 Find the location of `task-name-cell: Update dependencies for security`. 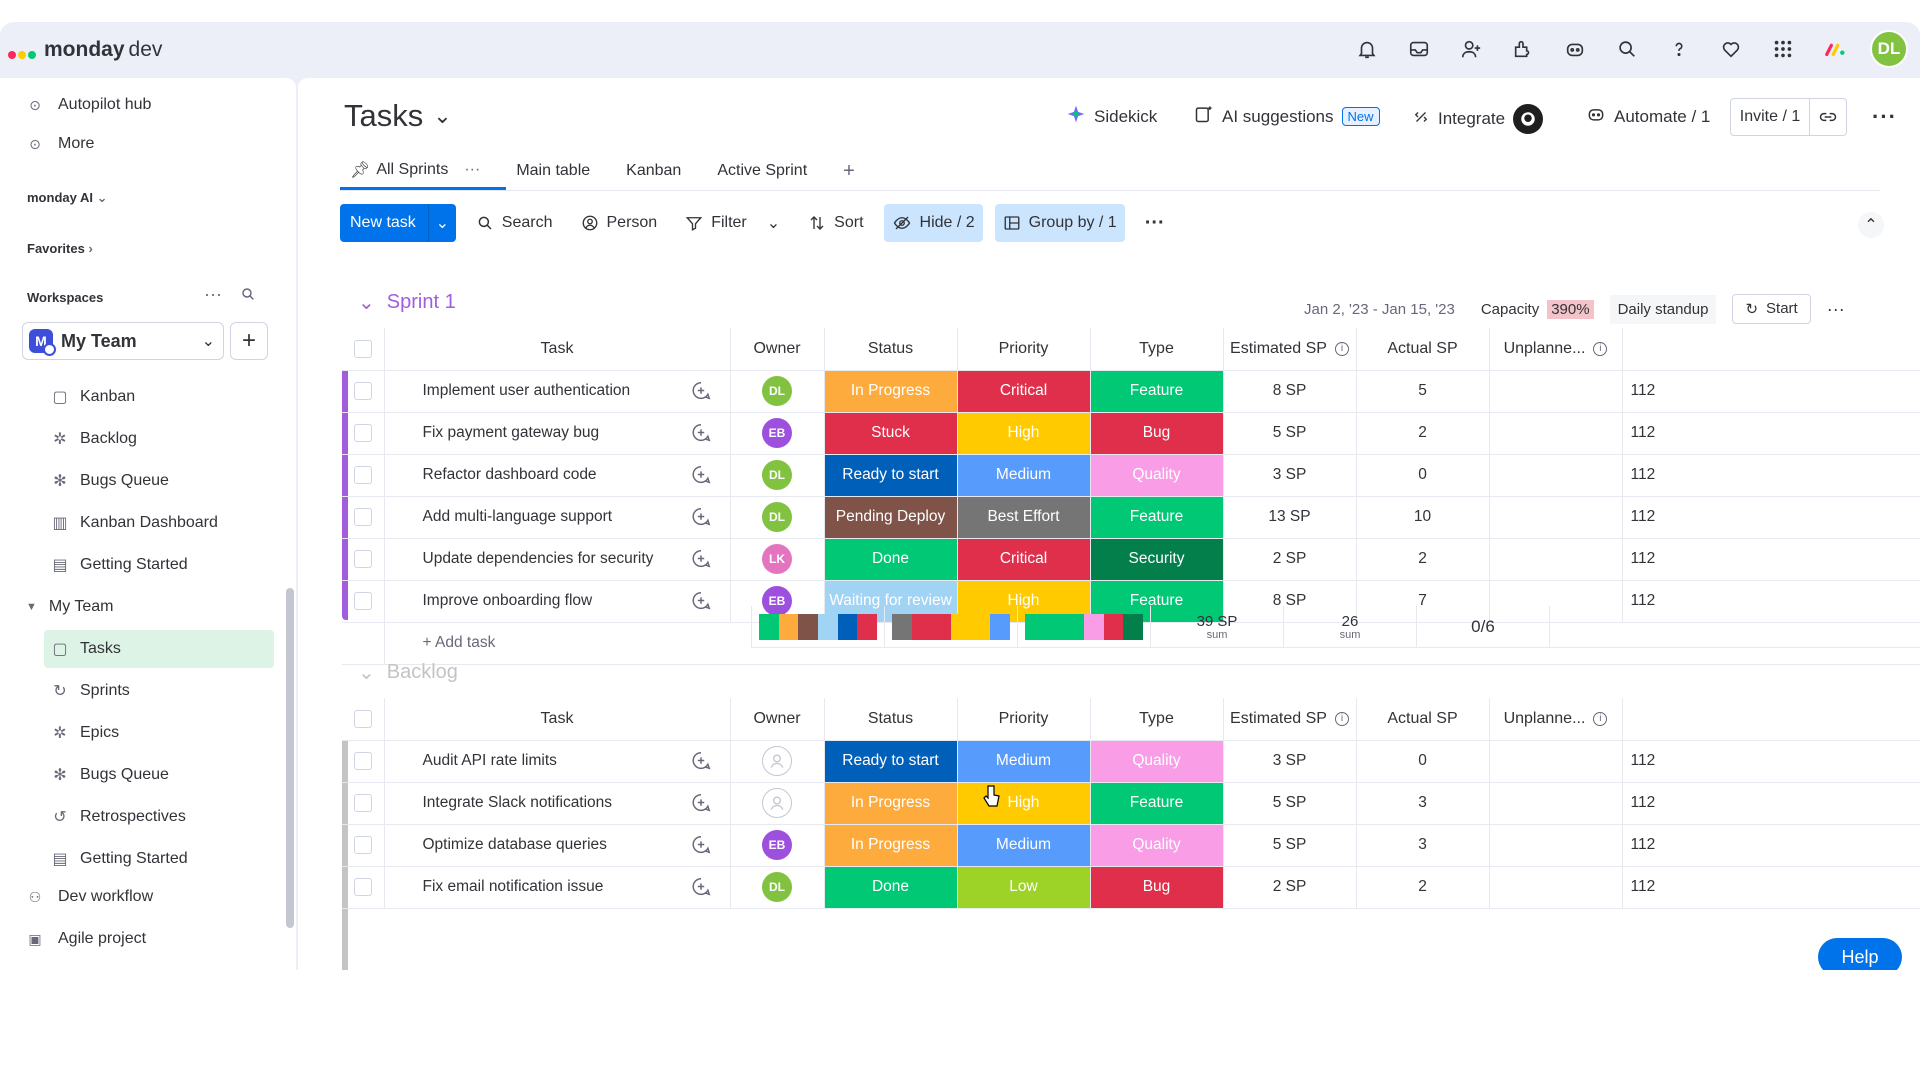

task-name-cell: Update dependencies for security is located at coordinates (557, 559).